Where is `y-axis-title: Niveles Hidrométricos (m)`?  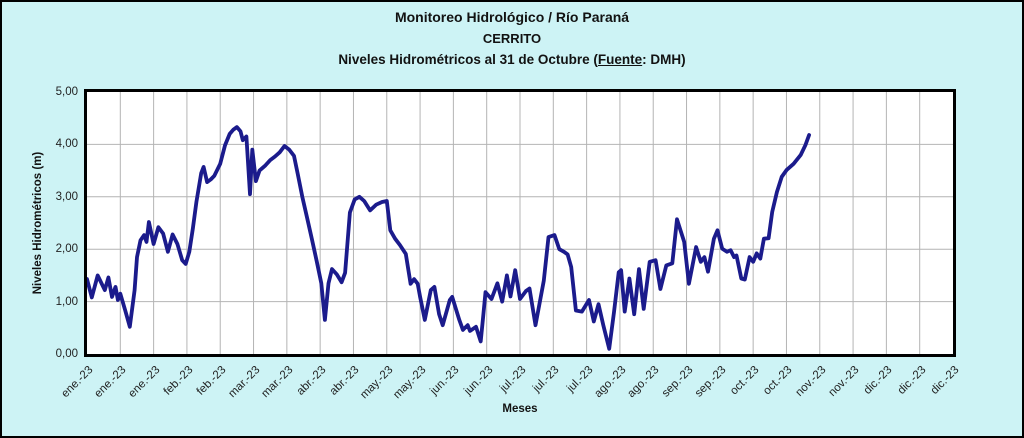
y-axis-title: Niveles Hidrométricos (m) is located at coordinates (38, 223).